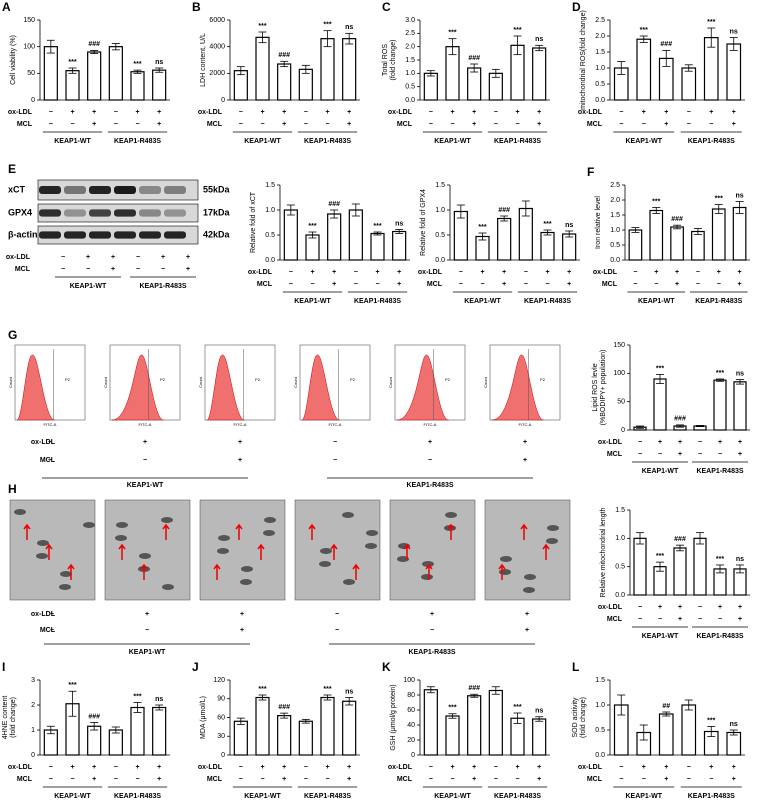 The width and height of the screenshot is (764, 803). Describe the element at coordinates (258, 379) in the screenshot. I see `gate-label: P2` at that location.